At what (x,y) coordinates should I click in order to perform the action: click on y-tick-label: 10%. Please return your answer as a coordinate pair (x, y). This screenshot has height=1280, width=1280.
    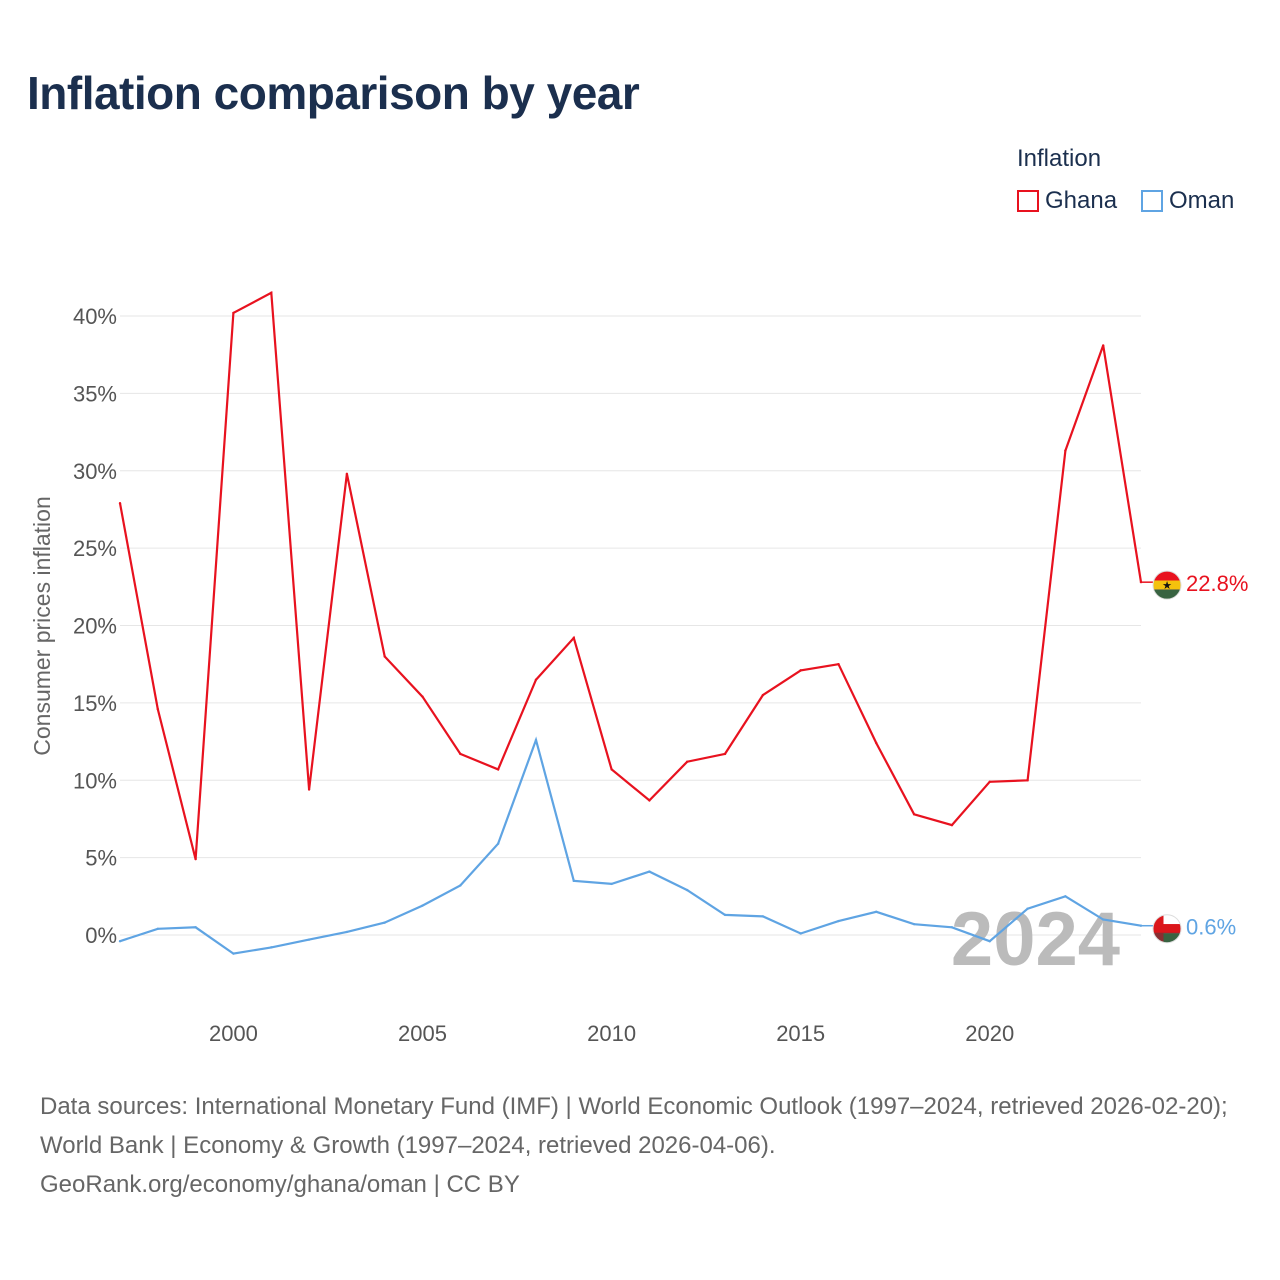
    Looking at the image, I should click on (95, 780).